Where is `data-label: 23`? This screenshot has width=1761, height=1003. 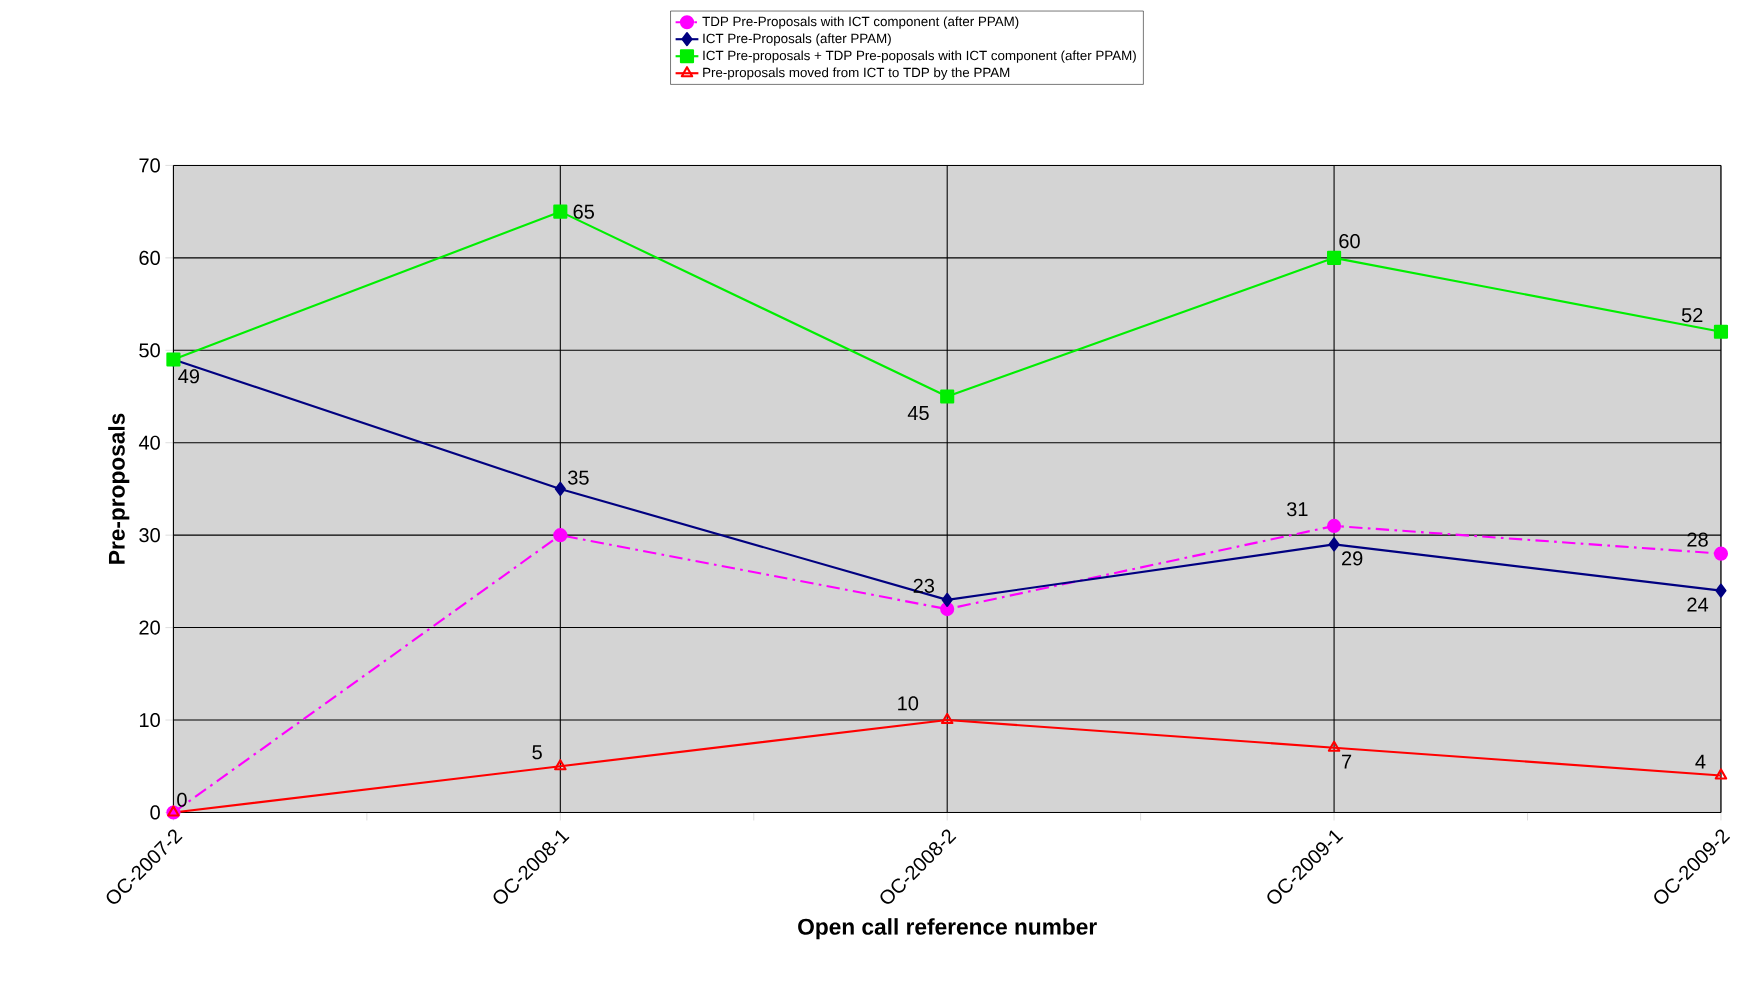
data-label: 23 is located at coordinates (924, 585).